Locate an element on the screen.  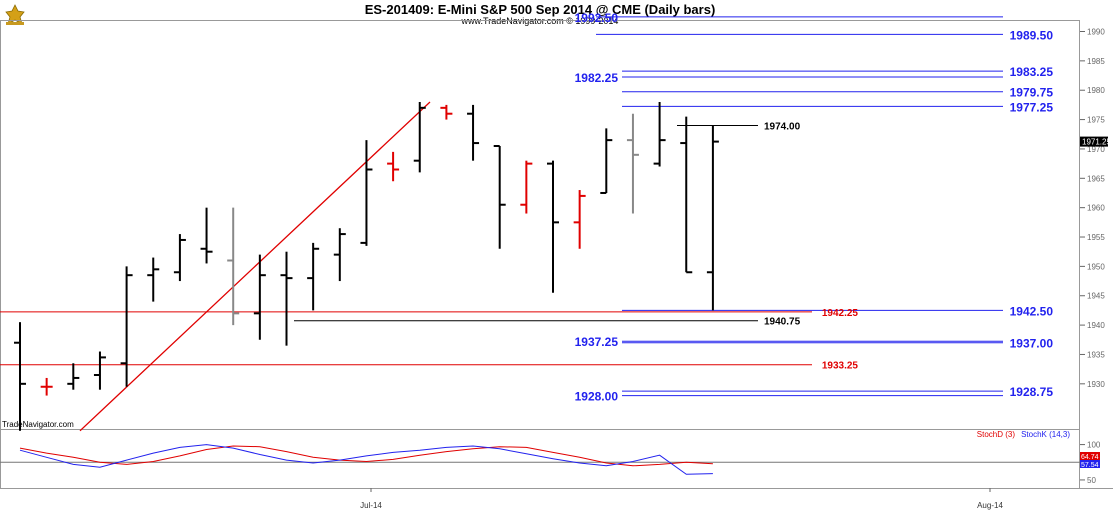
level-label-black: 1974.00 is located at coordinates (782, 126).